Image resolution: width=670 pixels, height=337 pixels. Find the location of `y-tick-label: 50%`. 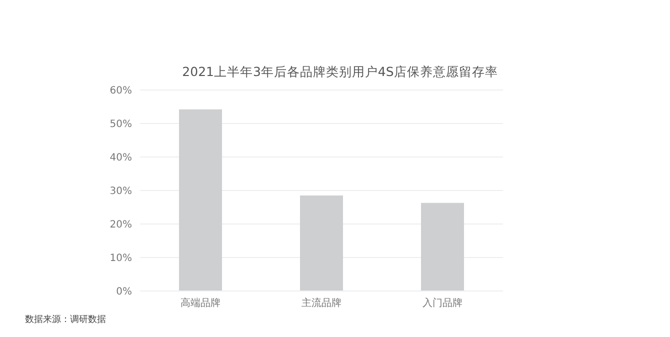

y-tick-label: 50% is located at coordinates (121, 124).